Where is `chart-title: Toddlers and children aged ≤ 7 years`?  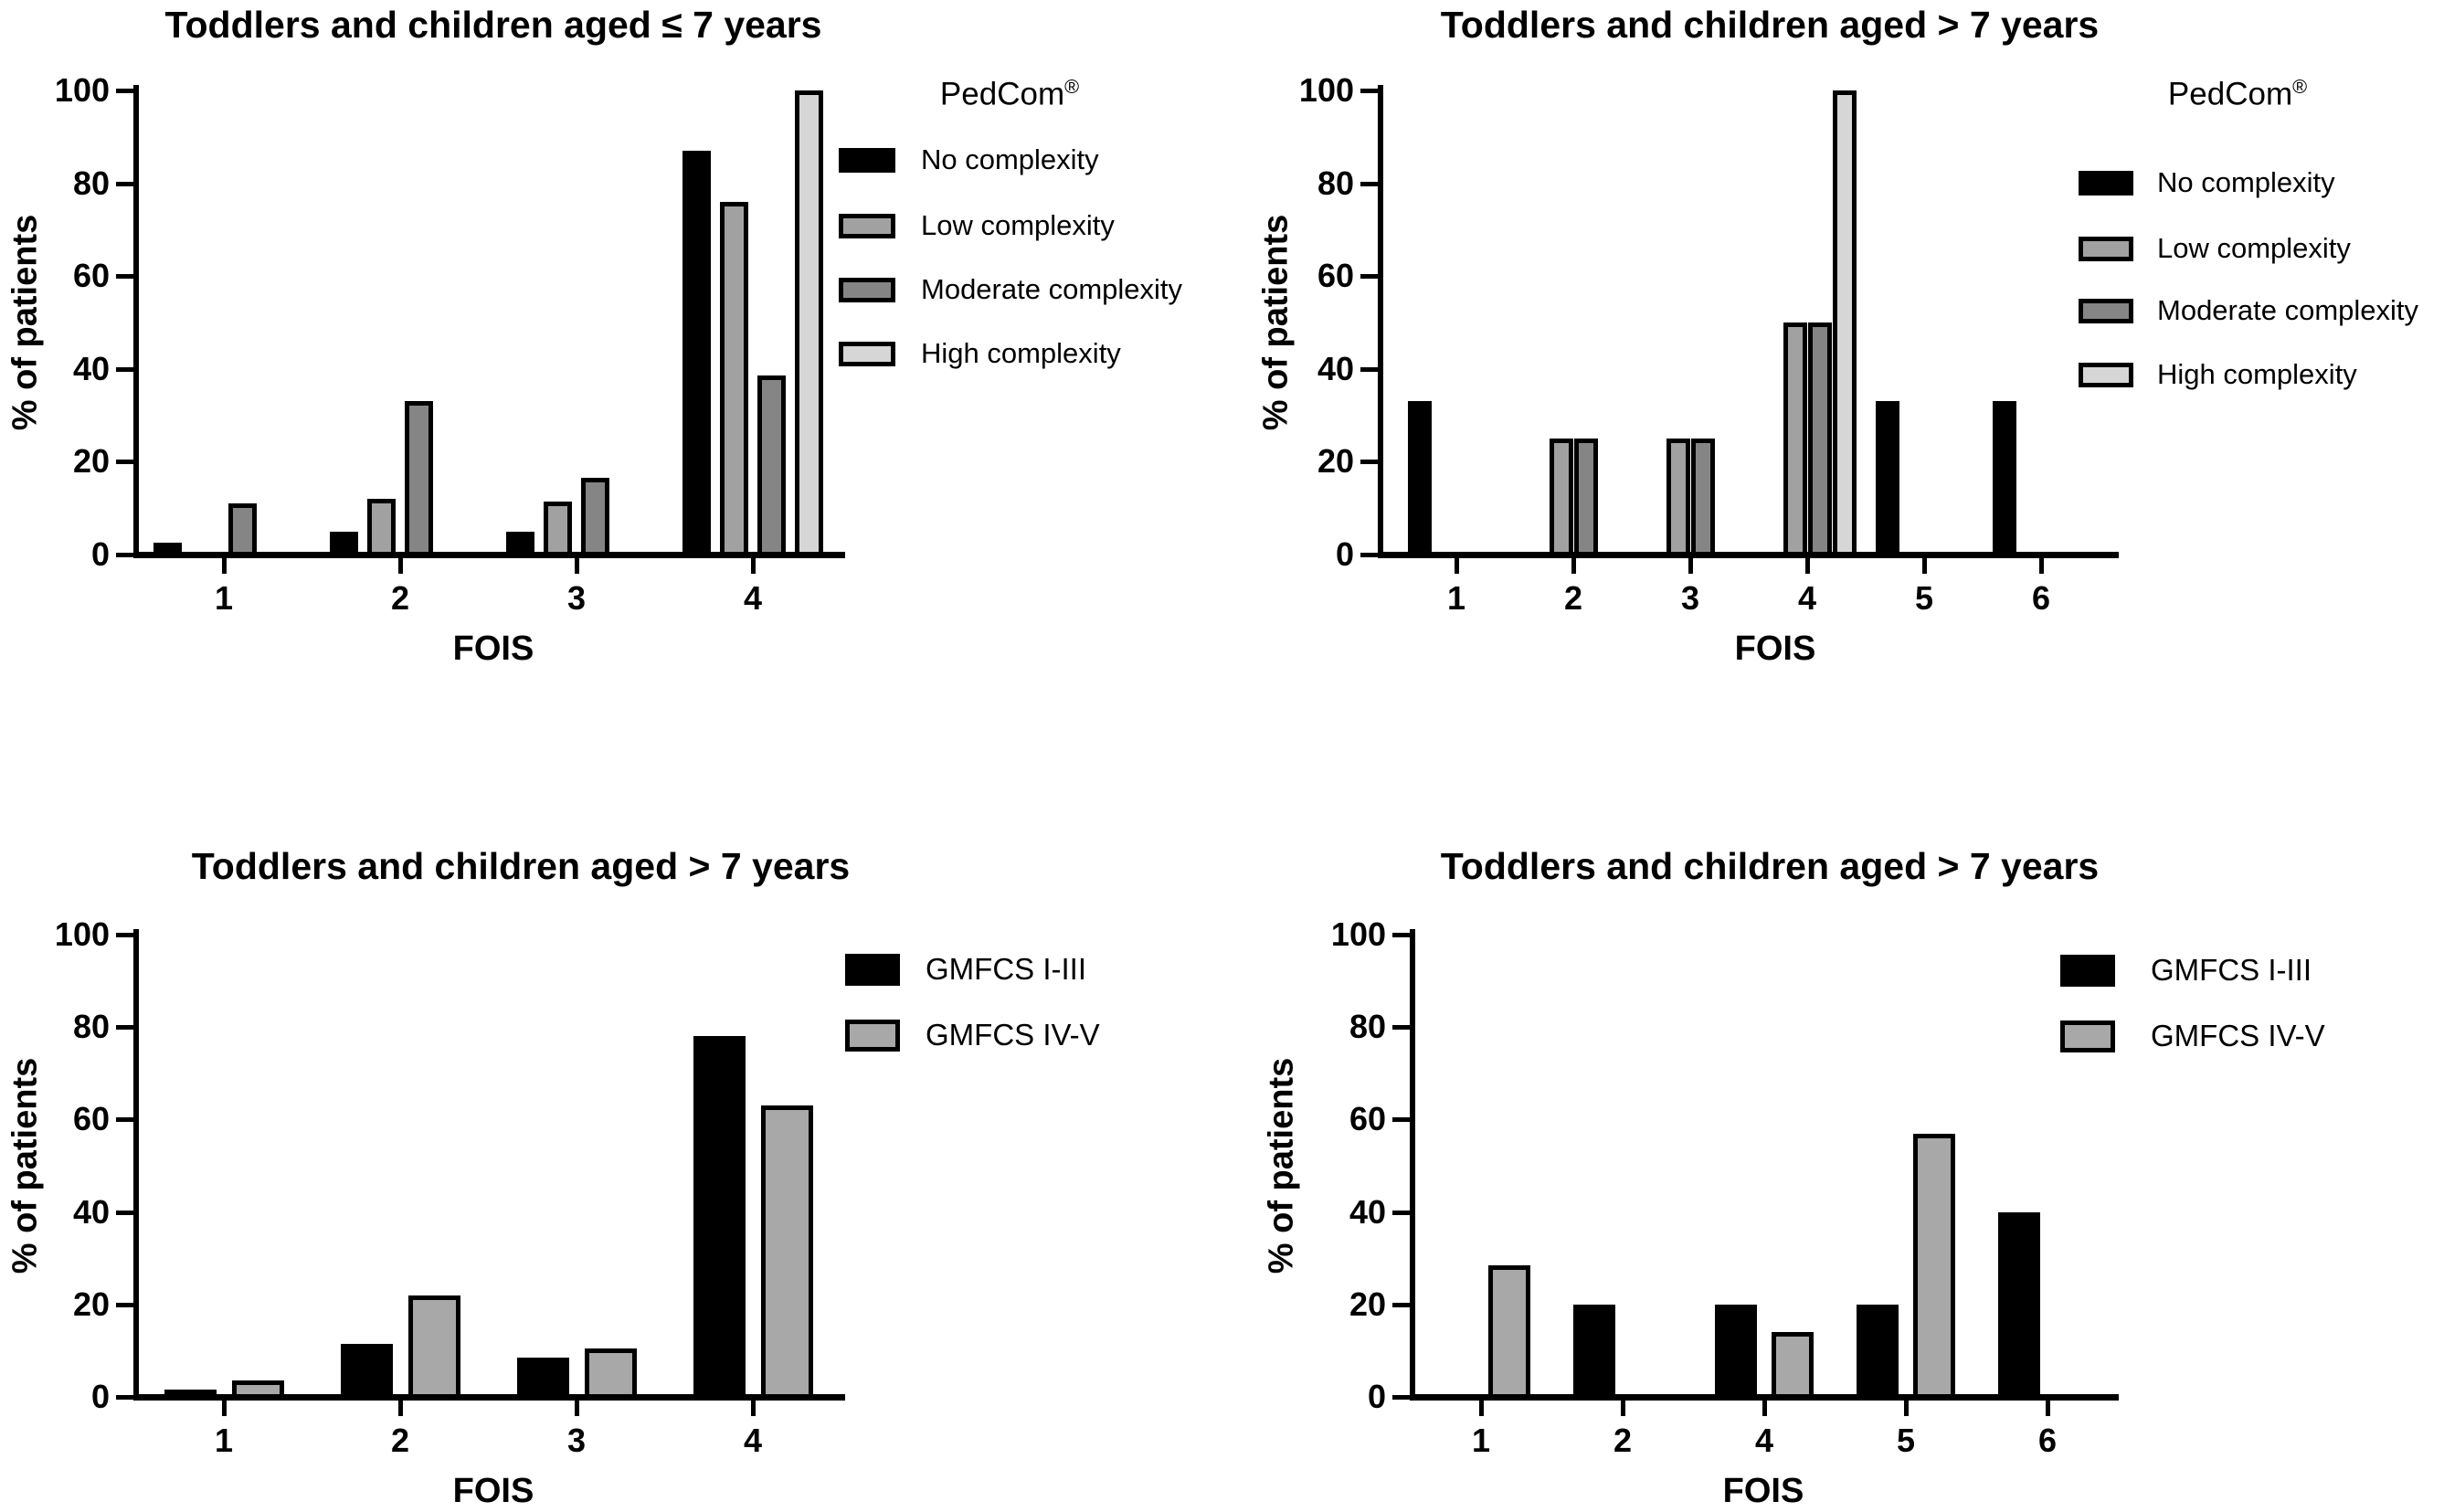 chart-title: Toddlers and children aged ≤ 7 years is located at coordinates (493, 25).